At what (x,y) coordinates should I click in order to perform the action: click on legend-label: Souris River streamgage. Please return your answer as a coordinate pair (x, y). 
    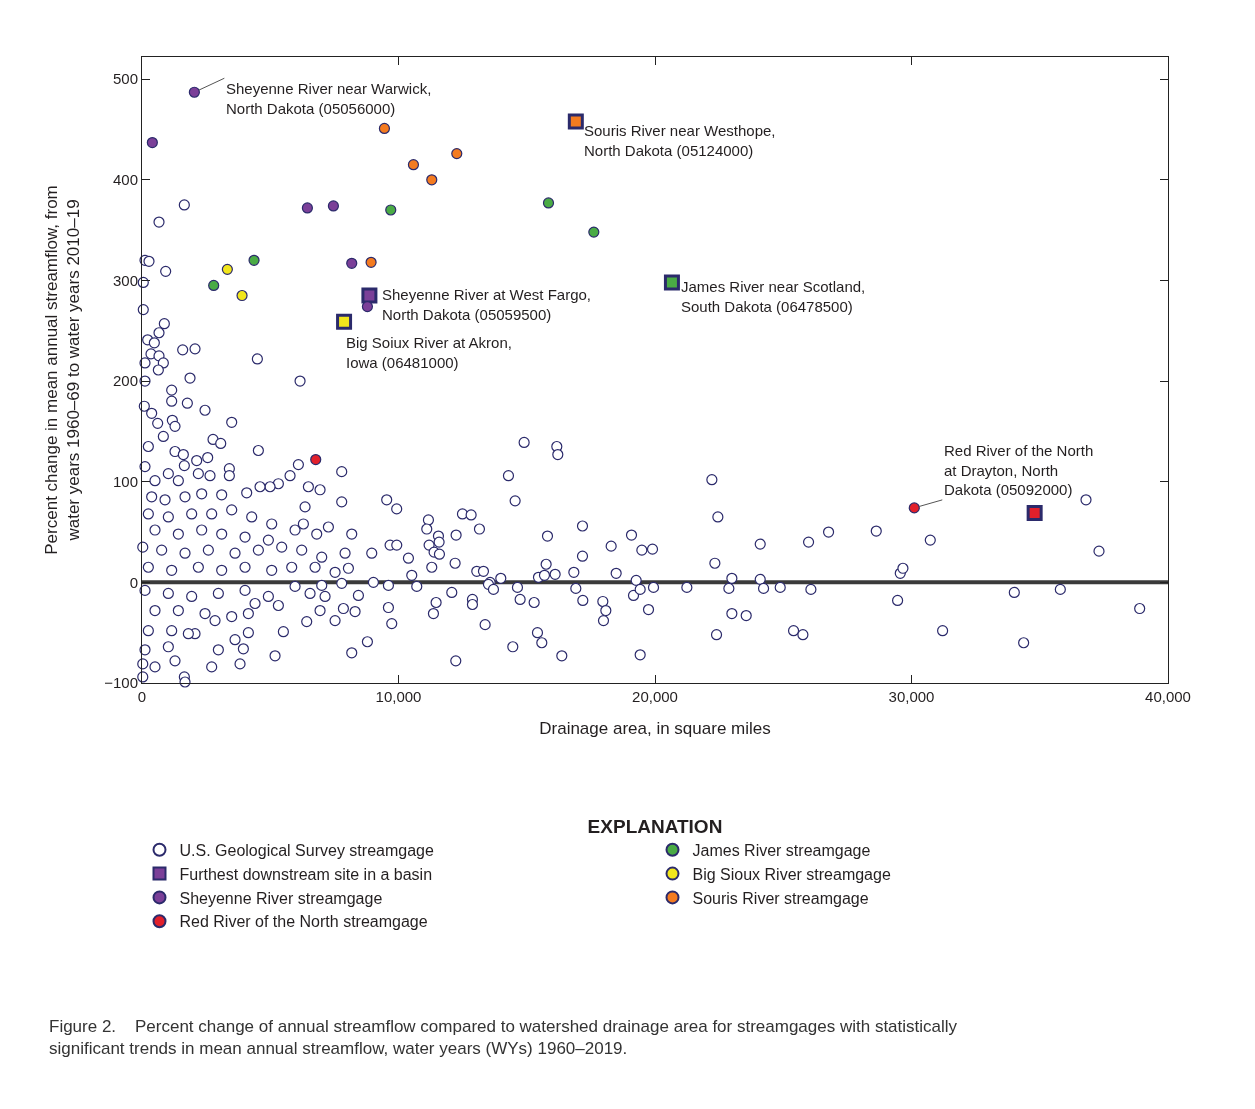
    Looking at the image, I should click on (780, 898).